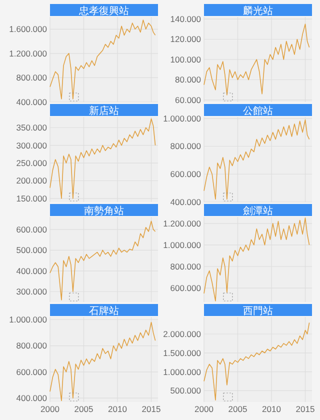 The image size is (320, 420). I want to click on chart-title: 石牌站, so click(104, 311).